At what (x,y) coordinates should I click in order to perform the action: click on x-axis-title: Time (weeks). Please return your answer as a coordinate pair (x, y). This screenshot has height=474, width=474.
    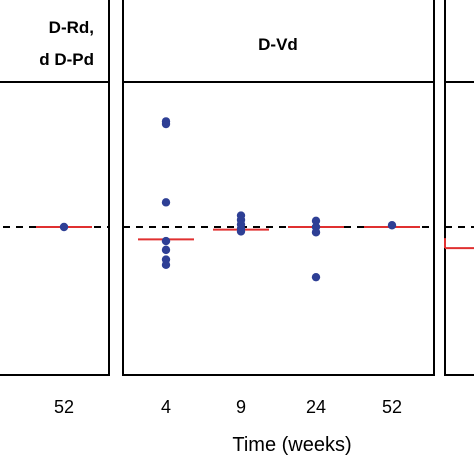
    Looking at the image, I should click on (291, 445).